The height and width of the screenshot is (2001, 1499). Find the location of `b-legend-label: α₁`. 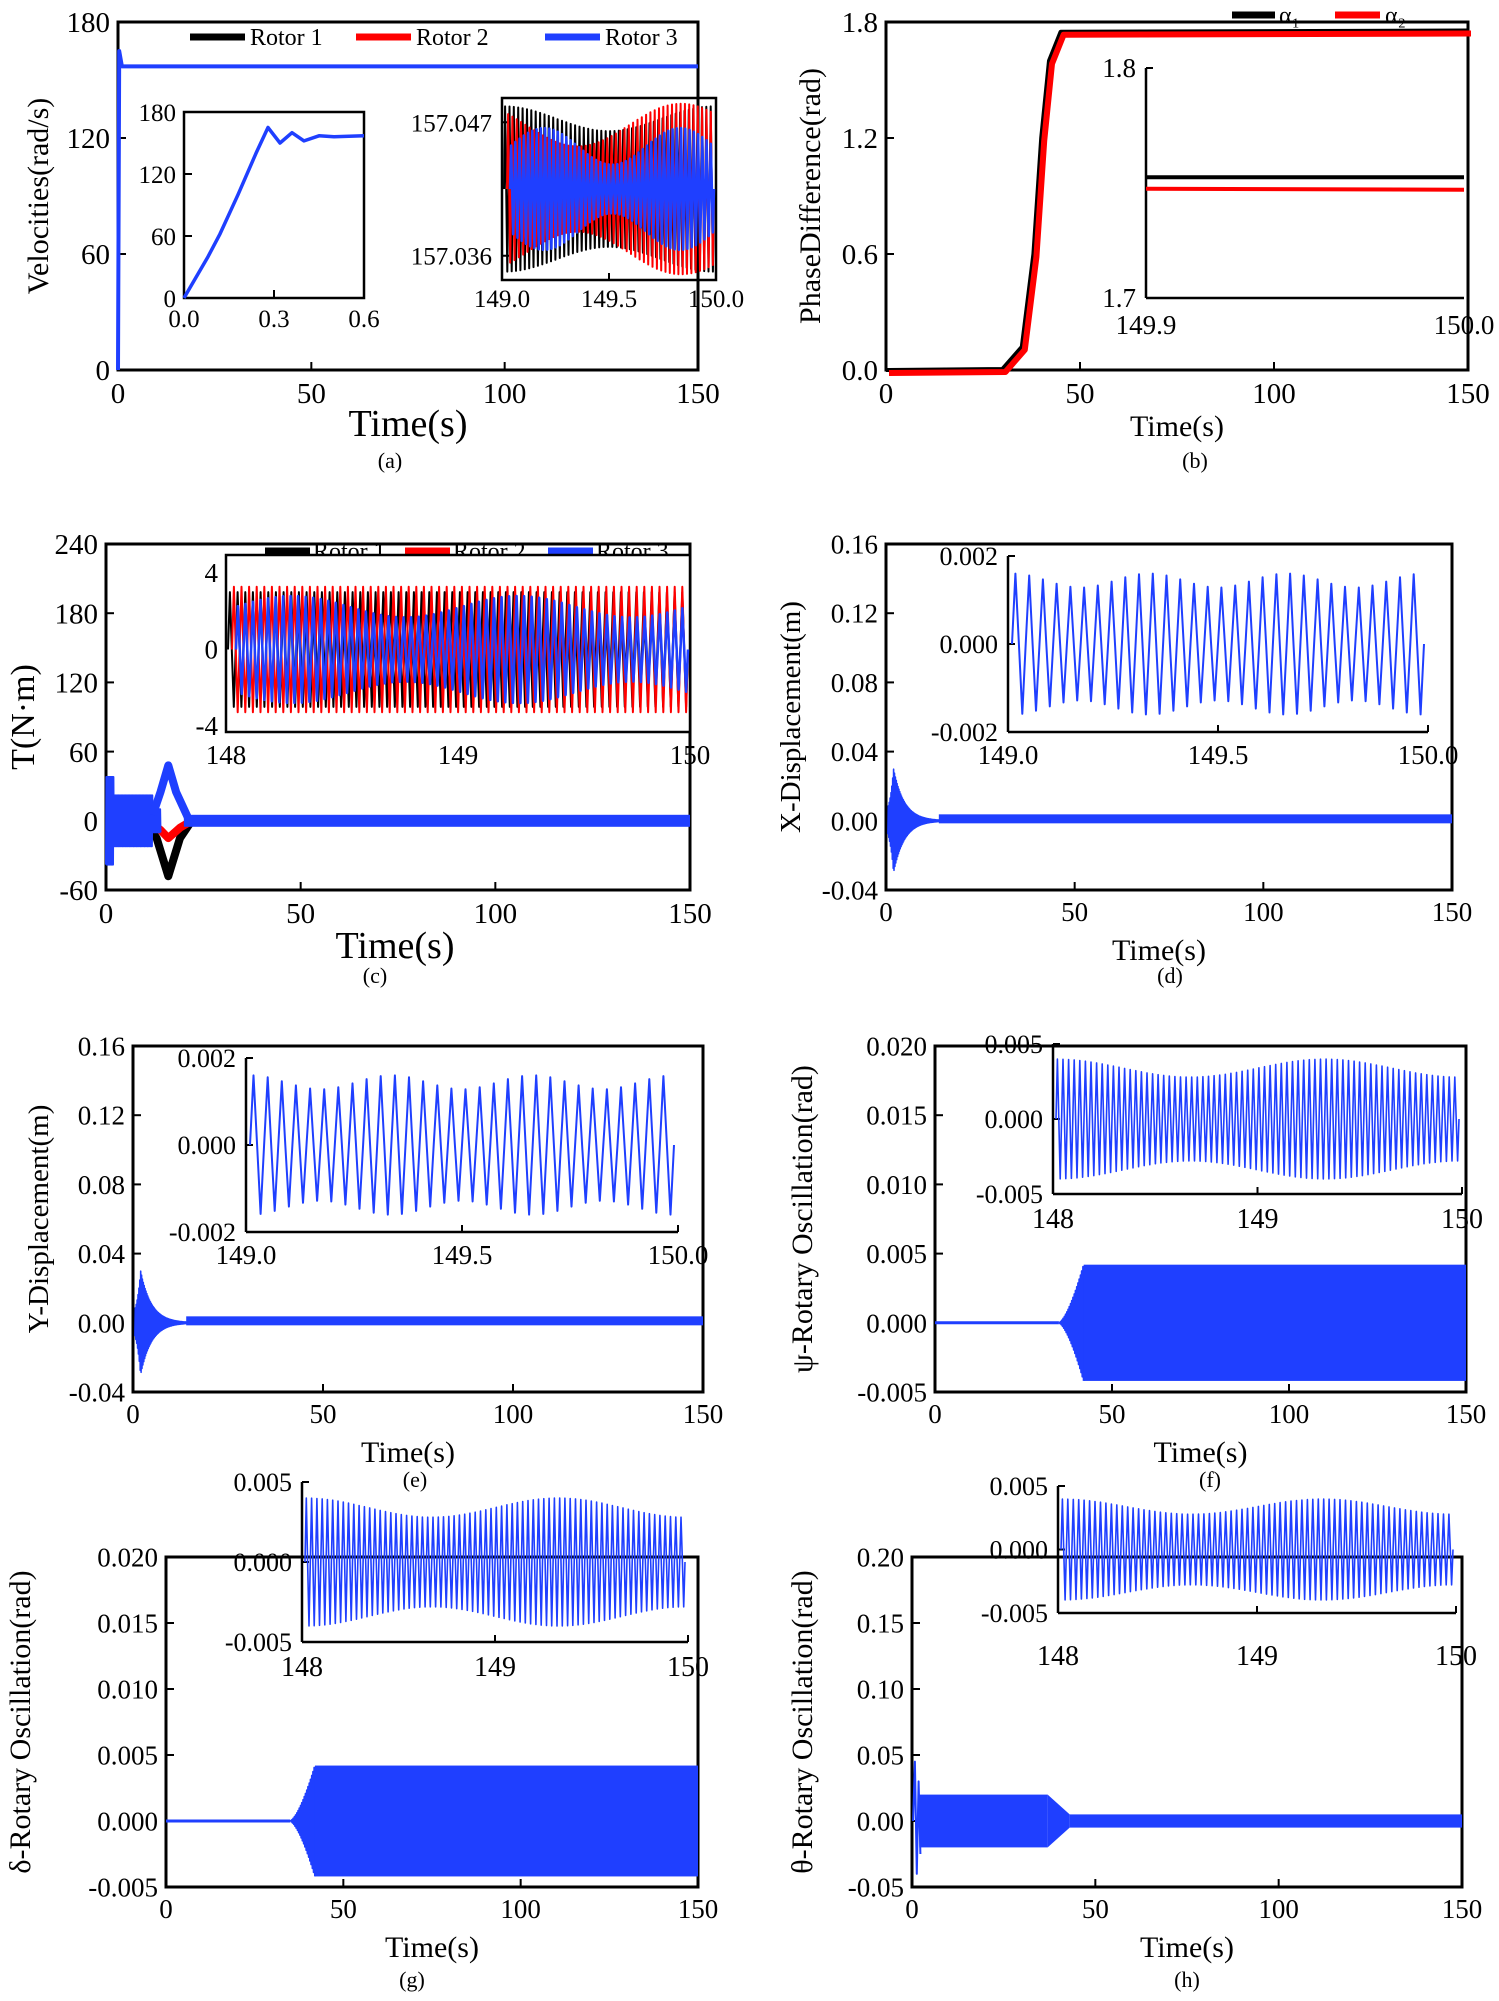

b-legend-label: α₁ is located at coordinates (1289, 16).